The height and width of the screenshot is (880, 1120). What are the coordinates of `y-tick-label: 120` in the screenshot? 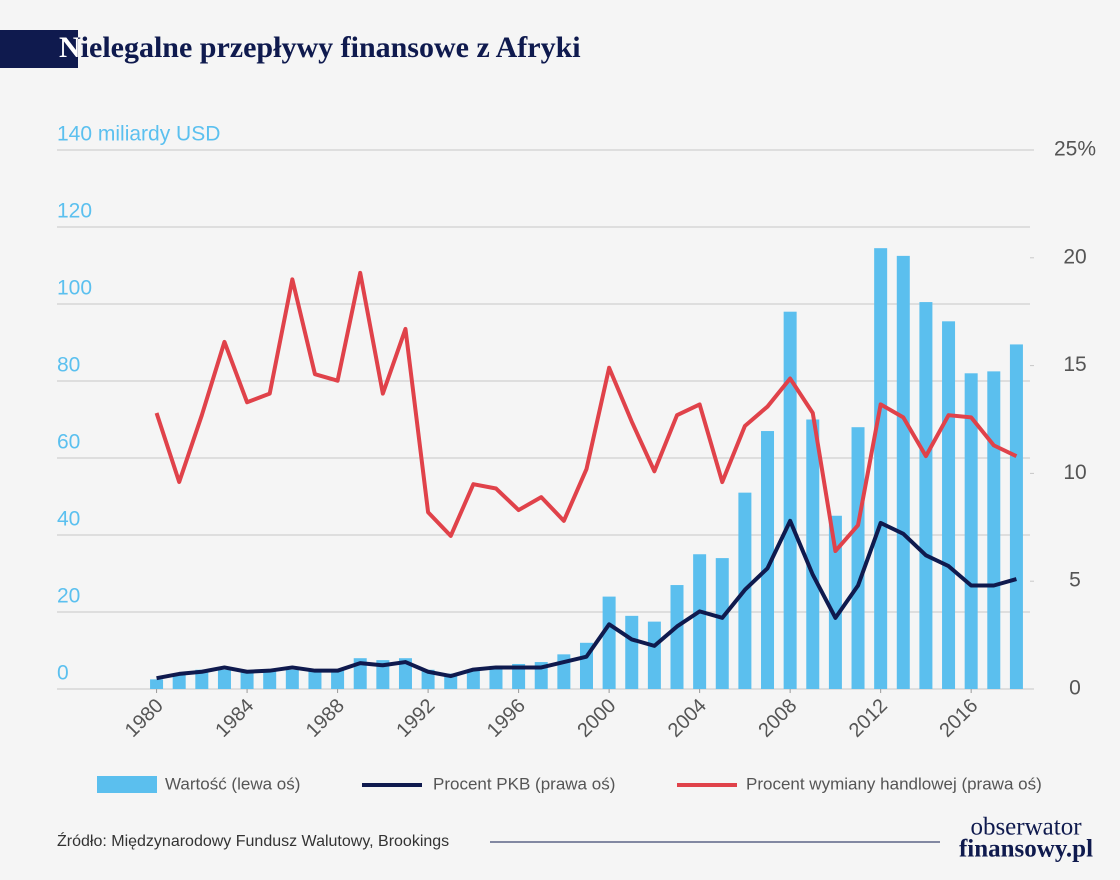 It's located at (74, 211).